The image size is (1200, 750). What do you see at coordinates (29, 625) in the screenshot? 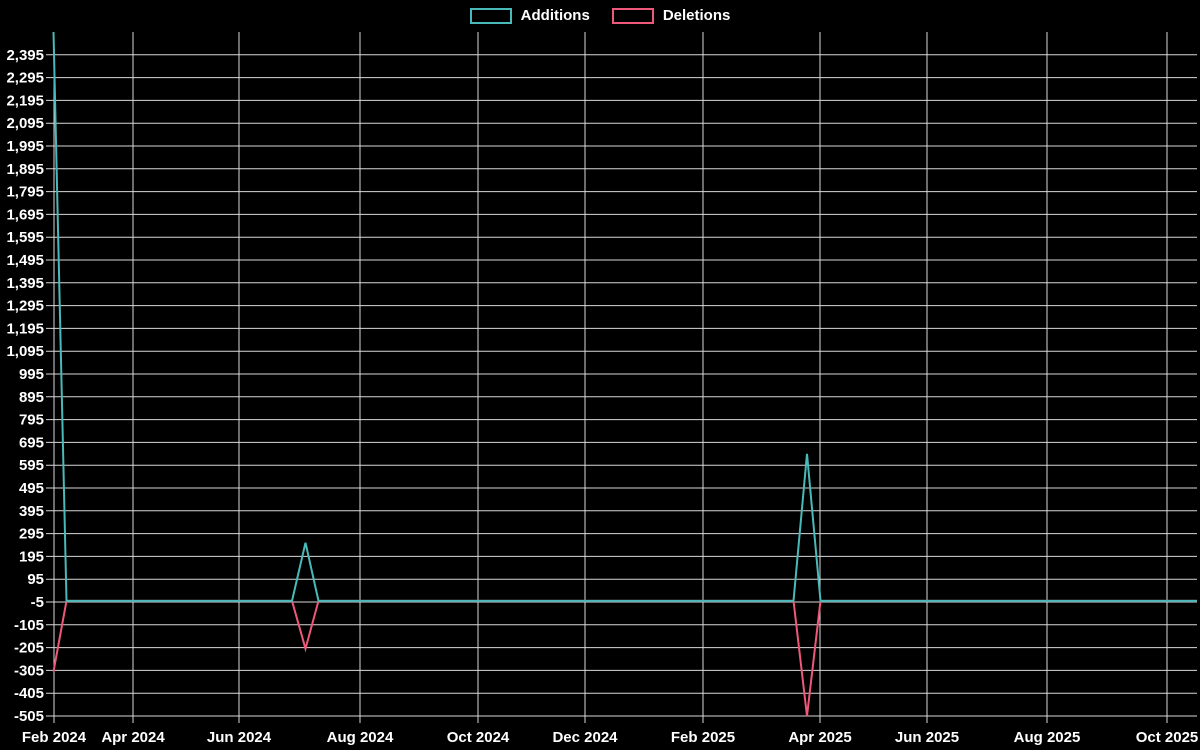
I see `y-axis-label: -105` at bounding box center [29, 625].